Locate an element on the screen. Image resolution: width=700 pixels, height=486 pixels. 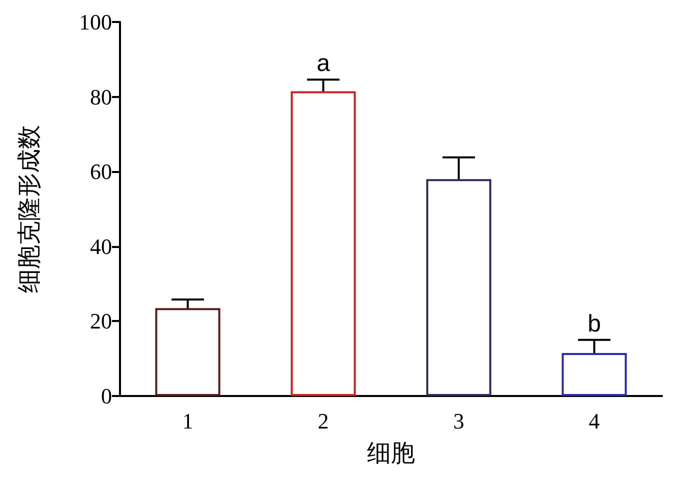
annotation: a is located at coordinates (323, 64).